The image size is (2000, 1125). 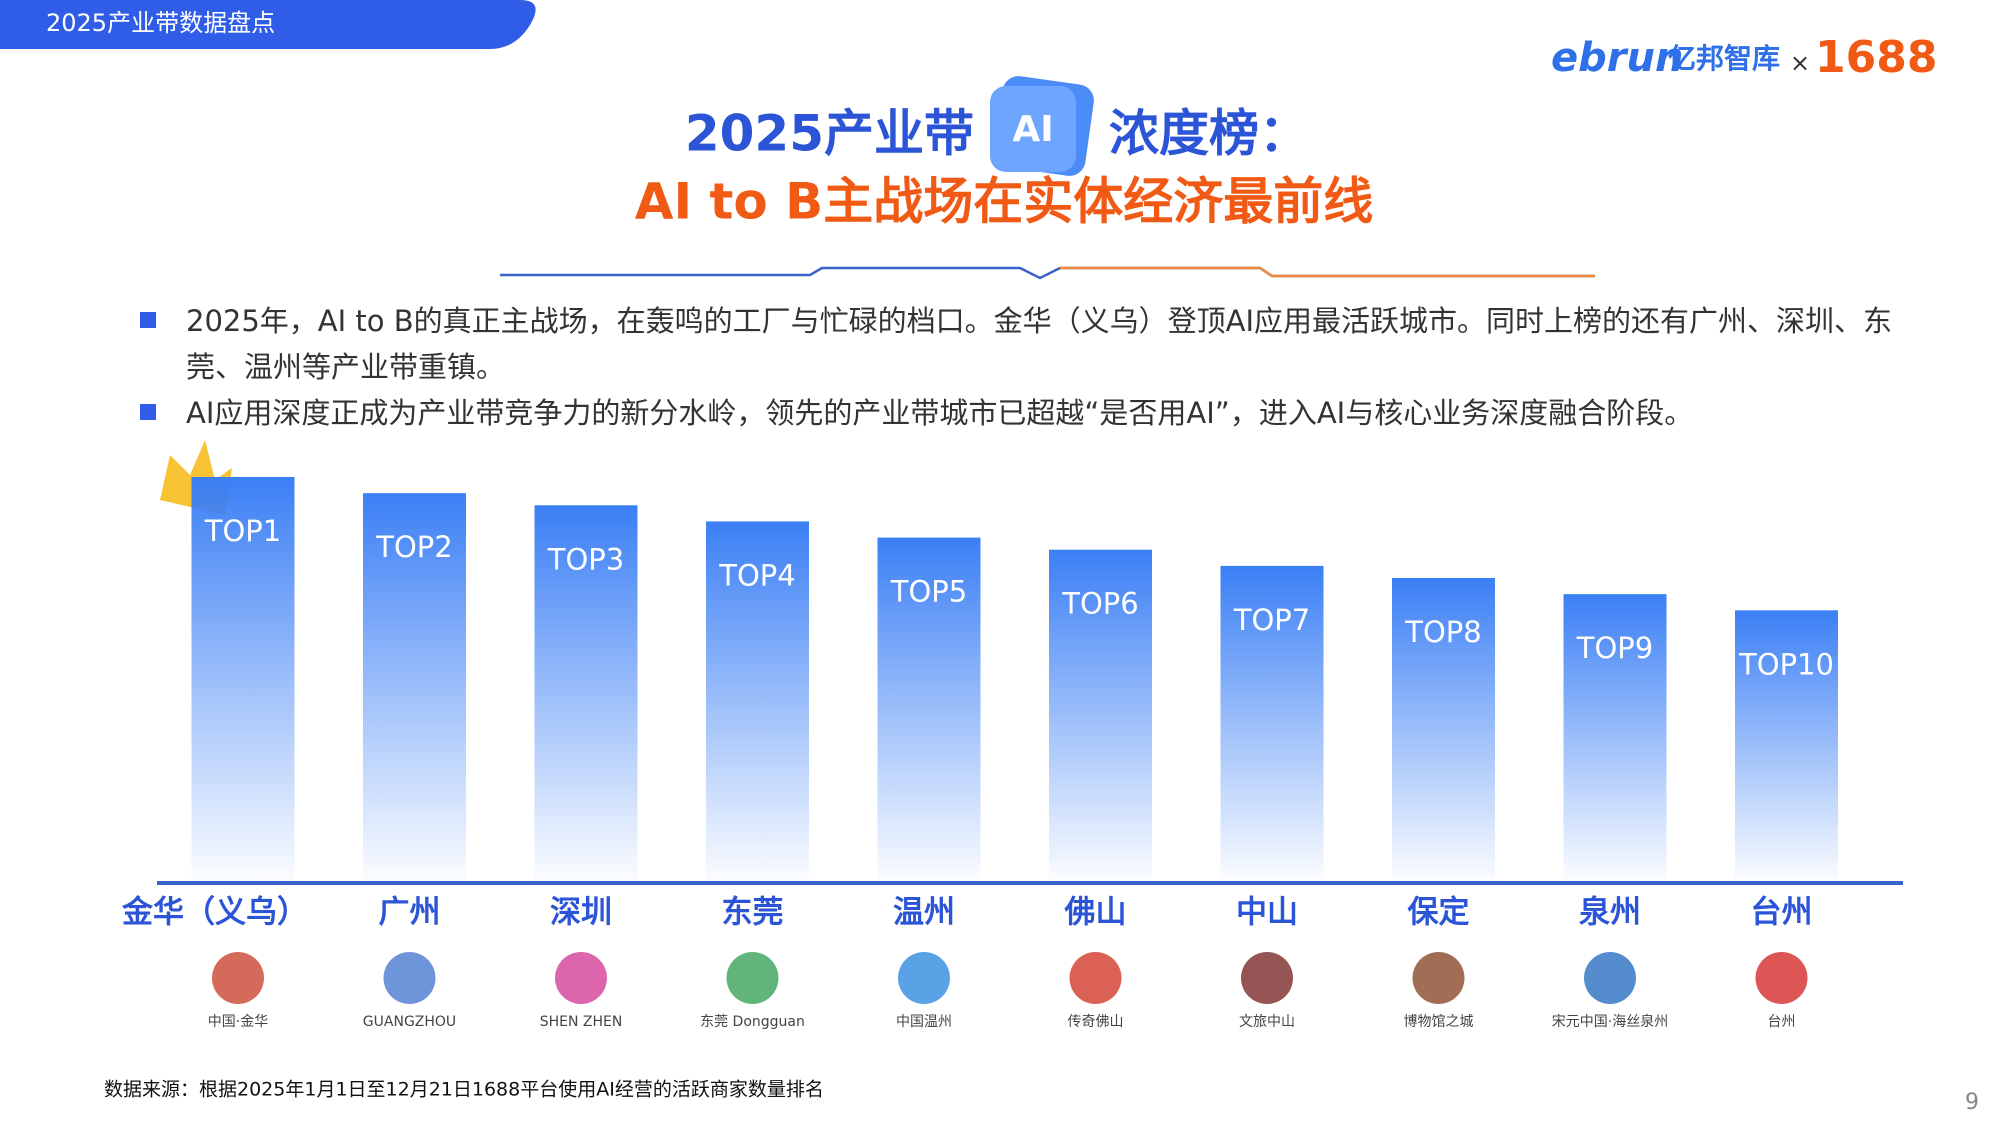 What do you see at coordinates (581, 1022) in the screenshot?
I see `logo-text: SHEN ZHEN` at bounding box center [581, 1022].